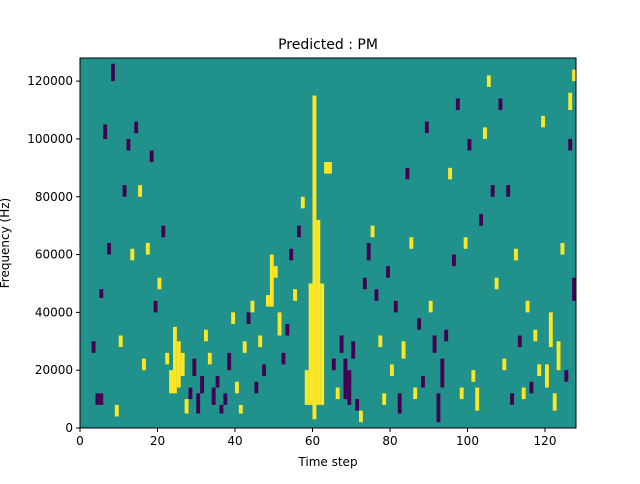  Describe the element at coordinates (157, 441) in the screenshot. I see `x-tick-label: 20` at that location.